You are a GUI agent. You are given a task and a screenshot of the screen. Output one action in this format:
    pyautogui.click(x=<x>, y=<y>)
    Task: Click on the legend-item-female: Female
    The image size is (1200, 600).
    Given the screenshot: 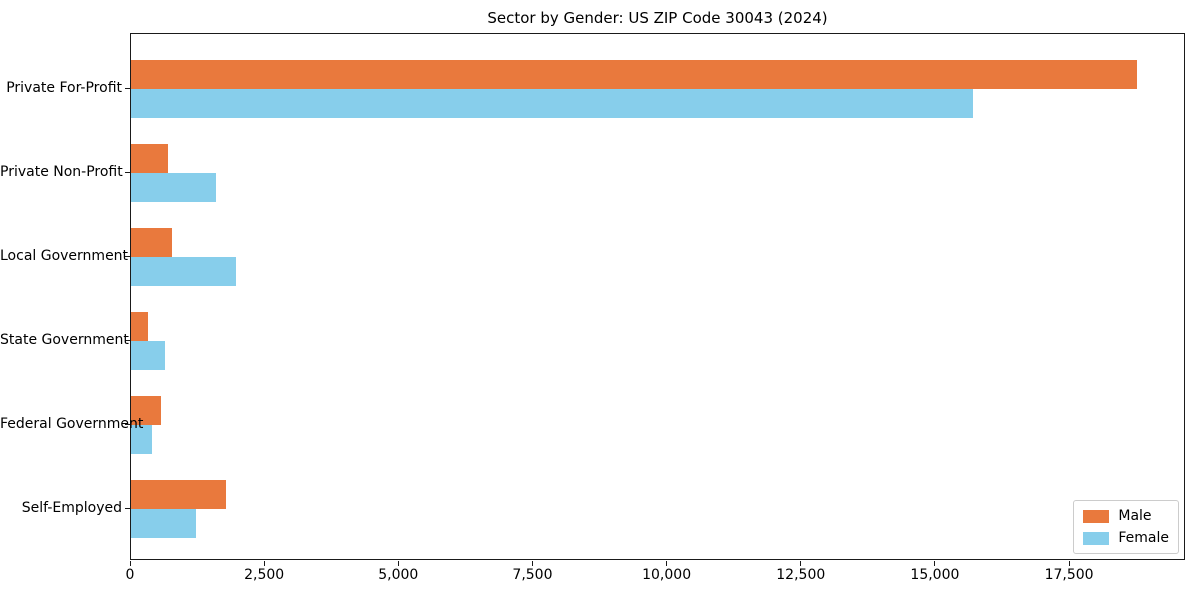 What is the action you would take?
    pyautogui.click(x=1126, y=538)
    